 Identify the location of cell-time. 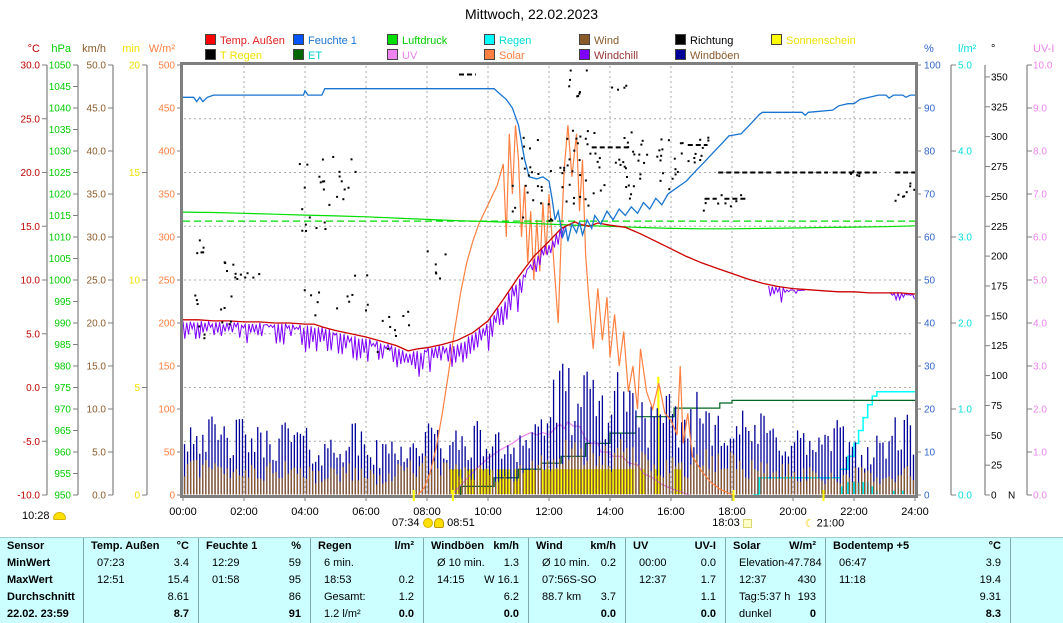
(632, 614).